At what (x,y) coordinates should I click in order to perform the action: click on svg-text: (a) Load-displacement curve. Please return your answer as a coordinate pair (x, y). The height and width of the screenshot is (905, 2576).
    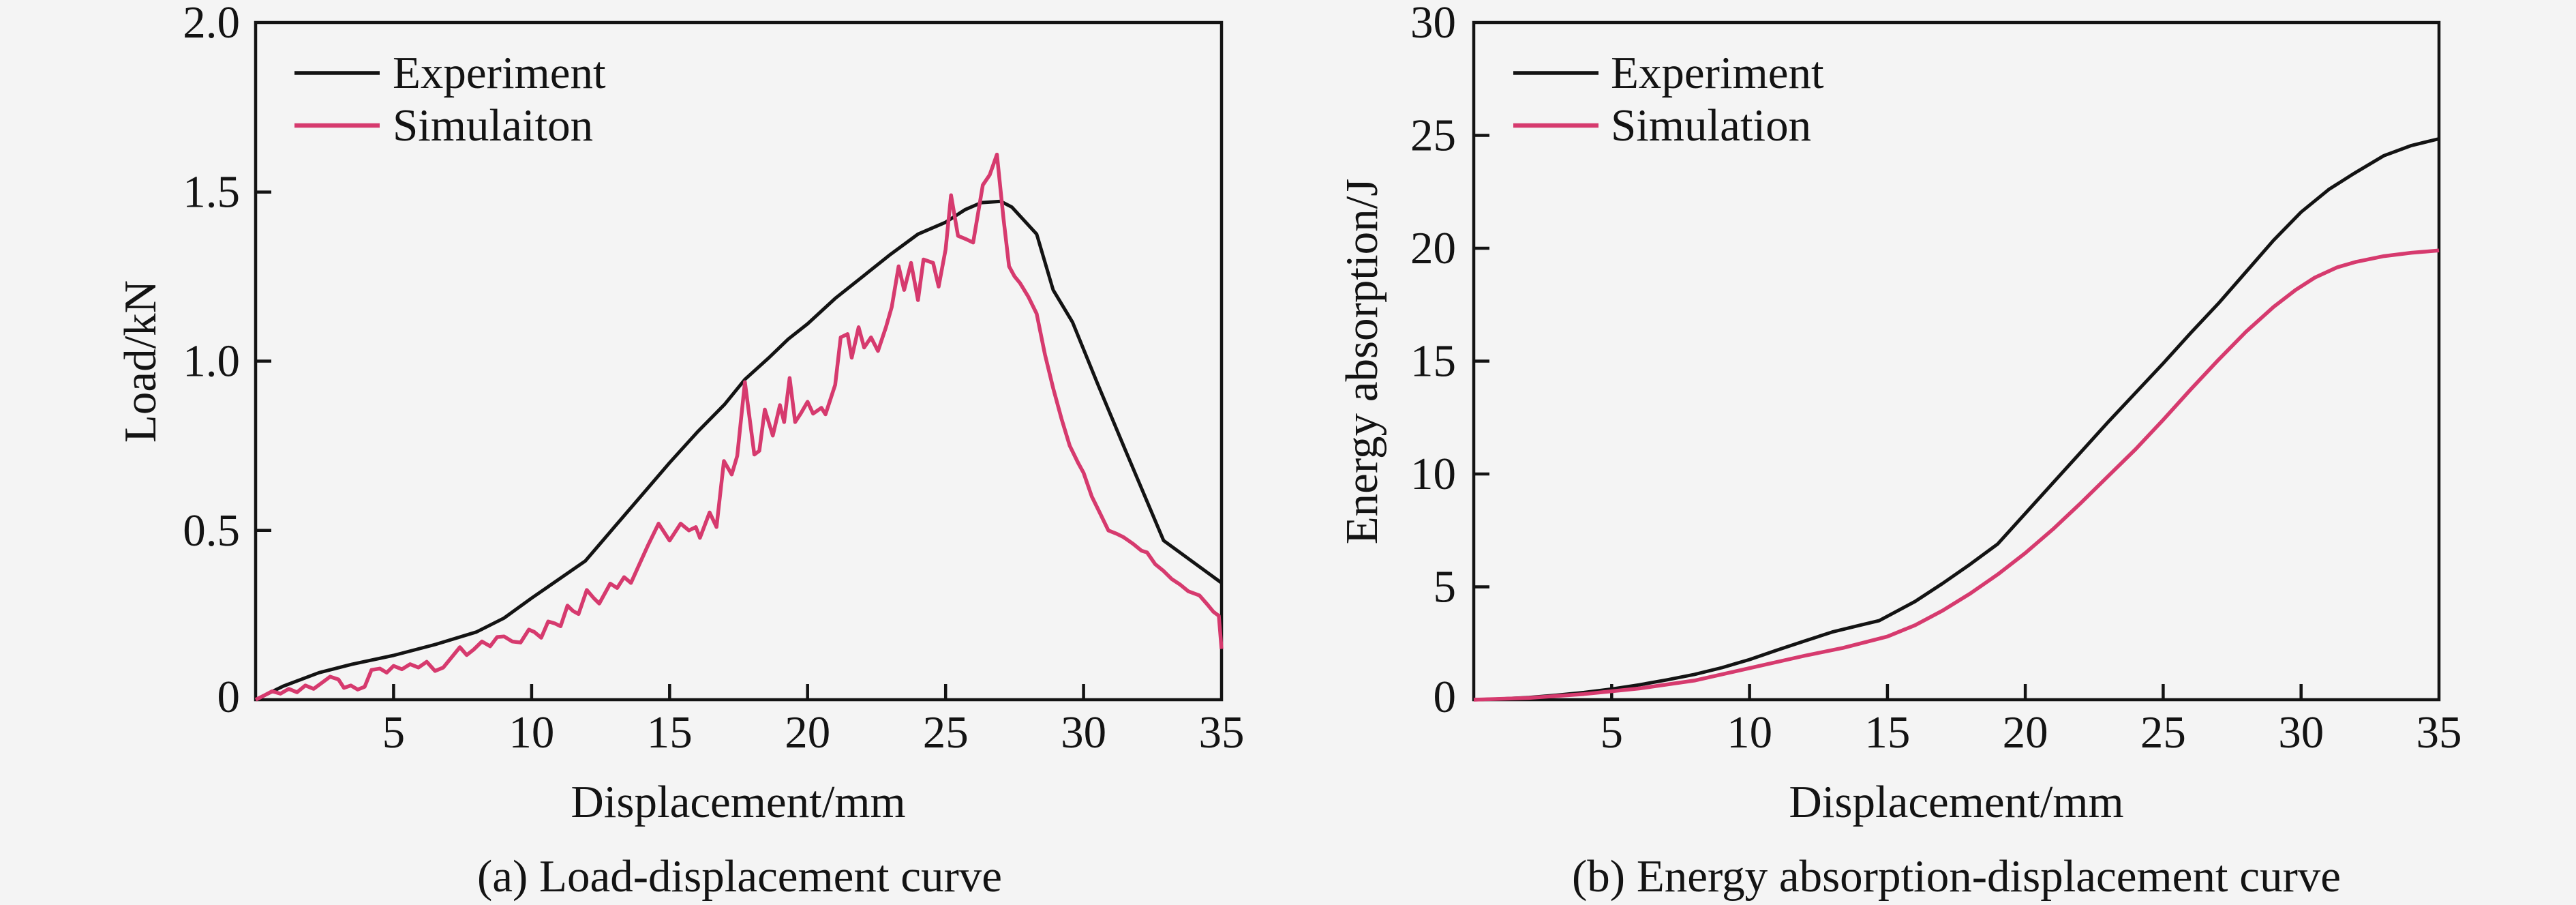
    Looking at the image, I should click on (739, 876).